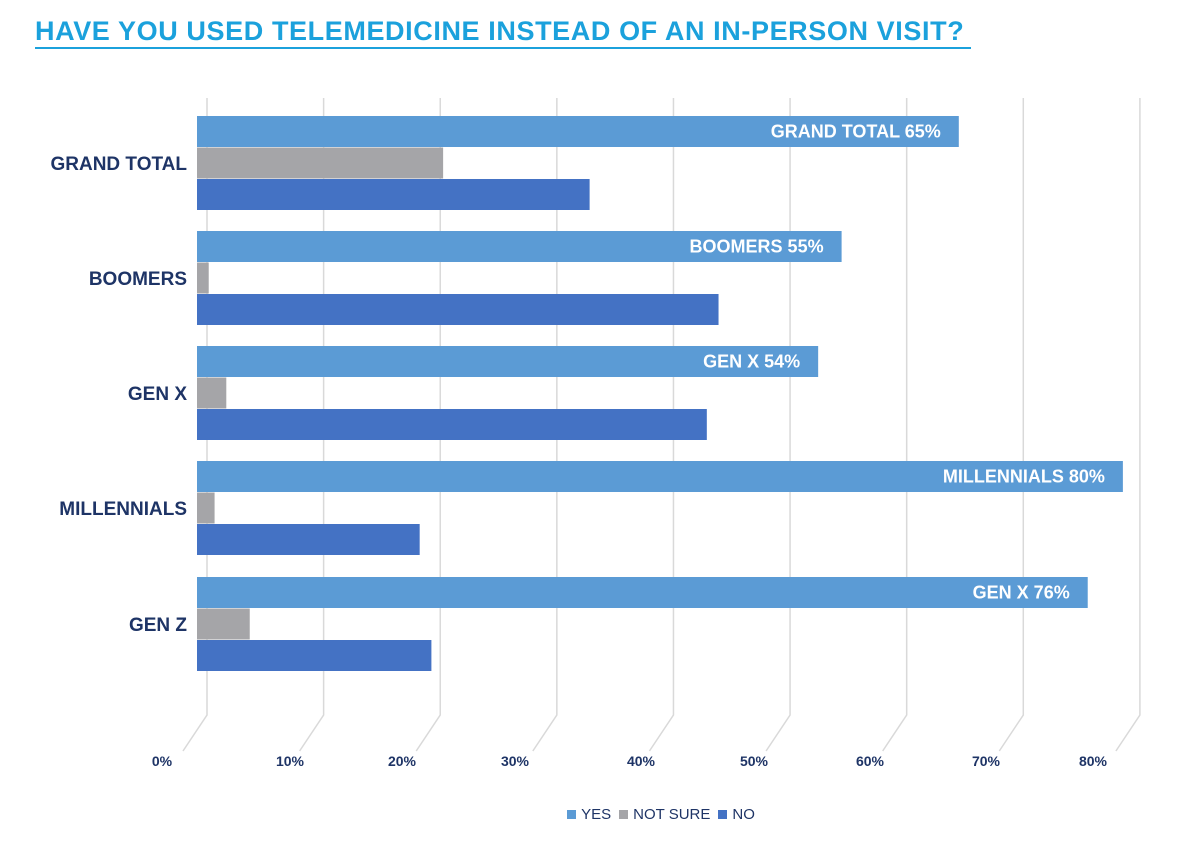 The image size is (1200, 852). I want to click on bar-data-label: GRAND TOTAL 65%, so click(856, 132).